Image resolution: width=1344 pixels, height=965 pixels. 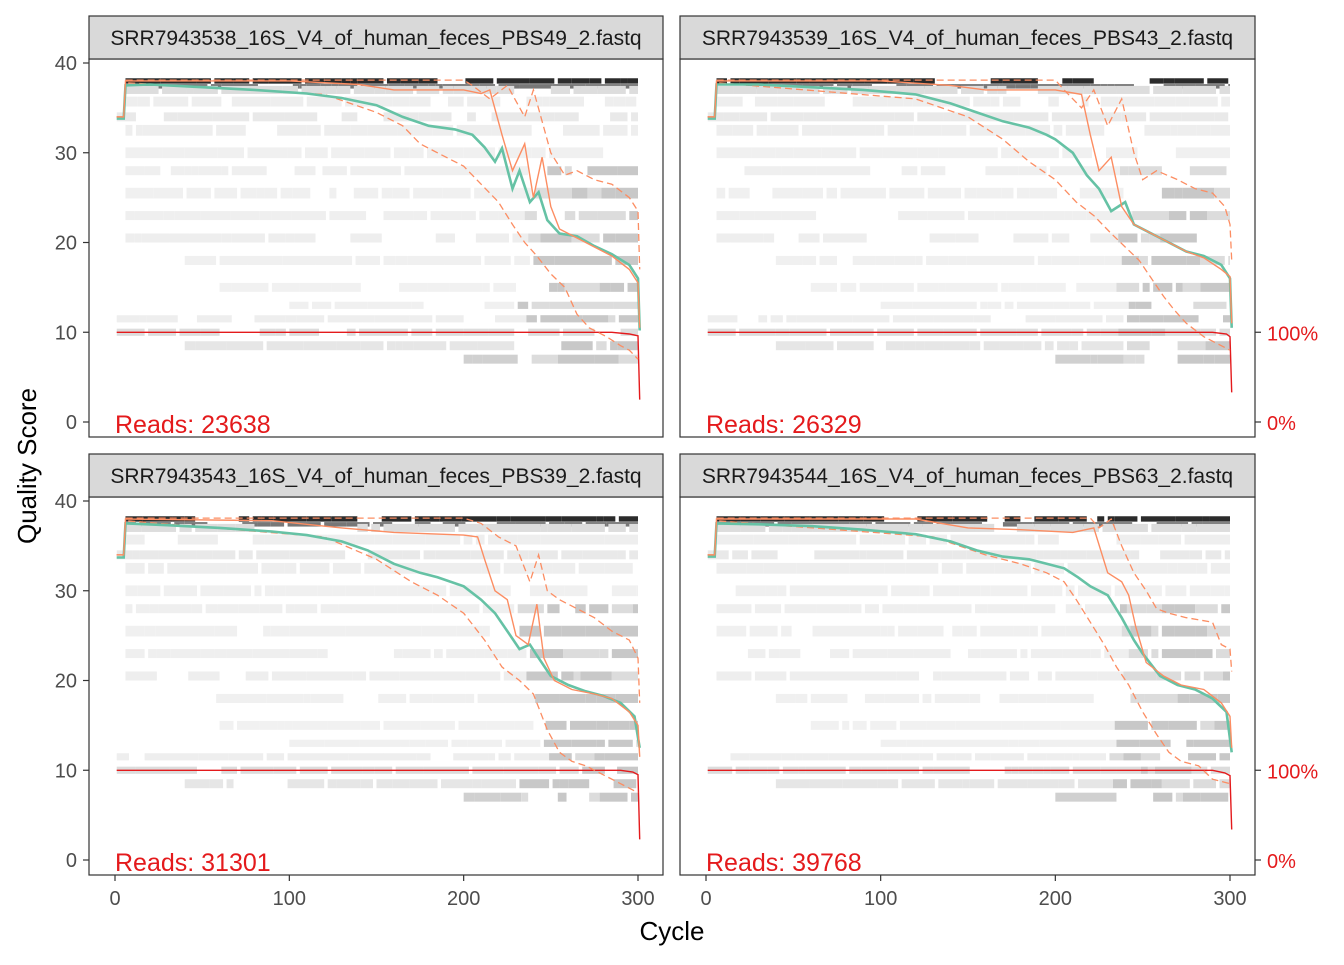 What do you see at coordinates (880, 899) in the screenshot?
I see `x-tick-label: 100` at bounding box center [880, 899].